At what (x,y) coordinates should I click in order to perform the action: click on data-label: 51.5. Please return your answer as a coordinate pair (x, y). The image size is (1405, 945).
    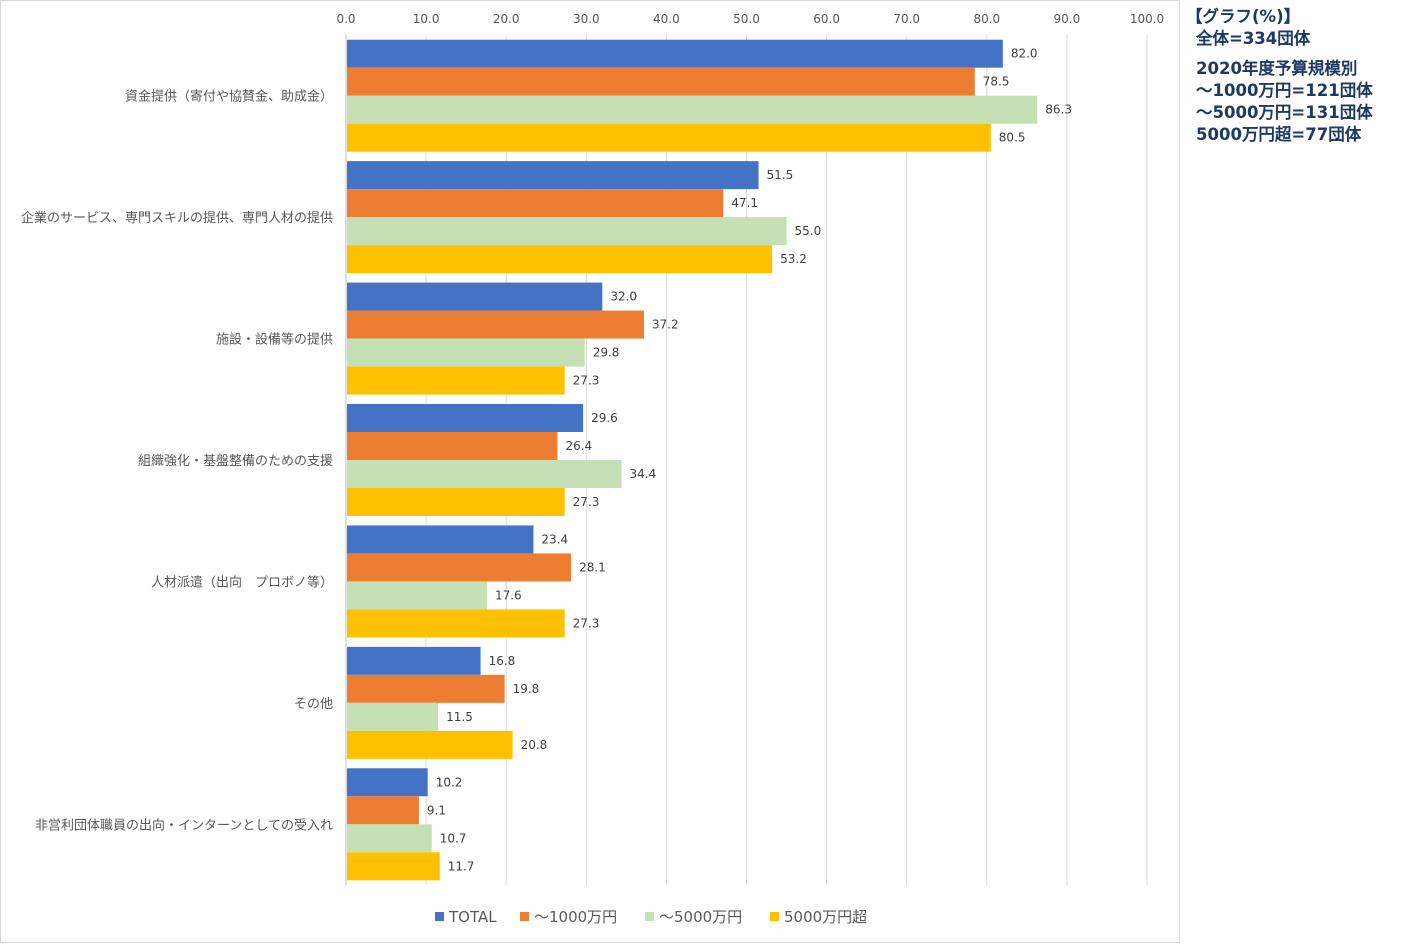
    Looking at the image, I should click on (780, 175).